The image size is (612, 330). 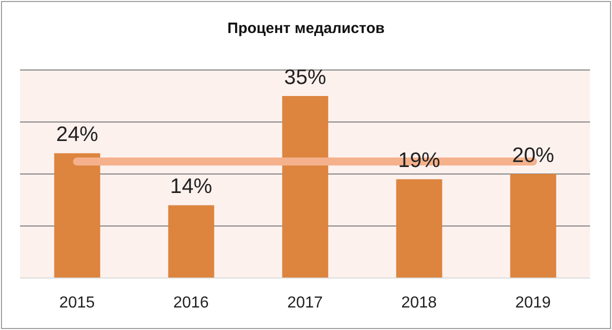 What do you see at coordinates (305, 303) in the screenshot?
I see `x-tick-label: 2017` at bounding box center [305, 303].